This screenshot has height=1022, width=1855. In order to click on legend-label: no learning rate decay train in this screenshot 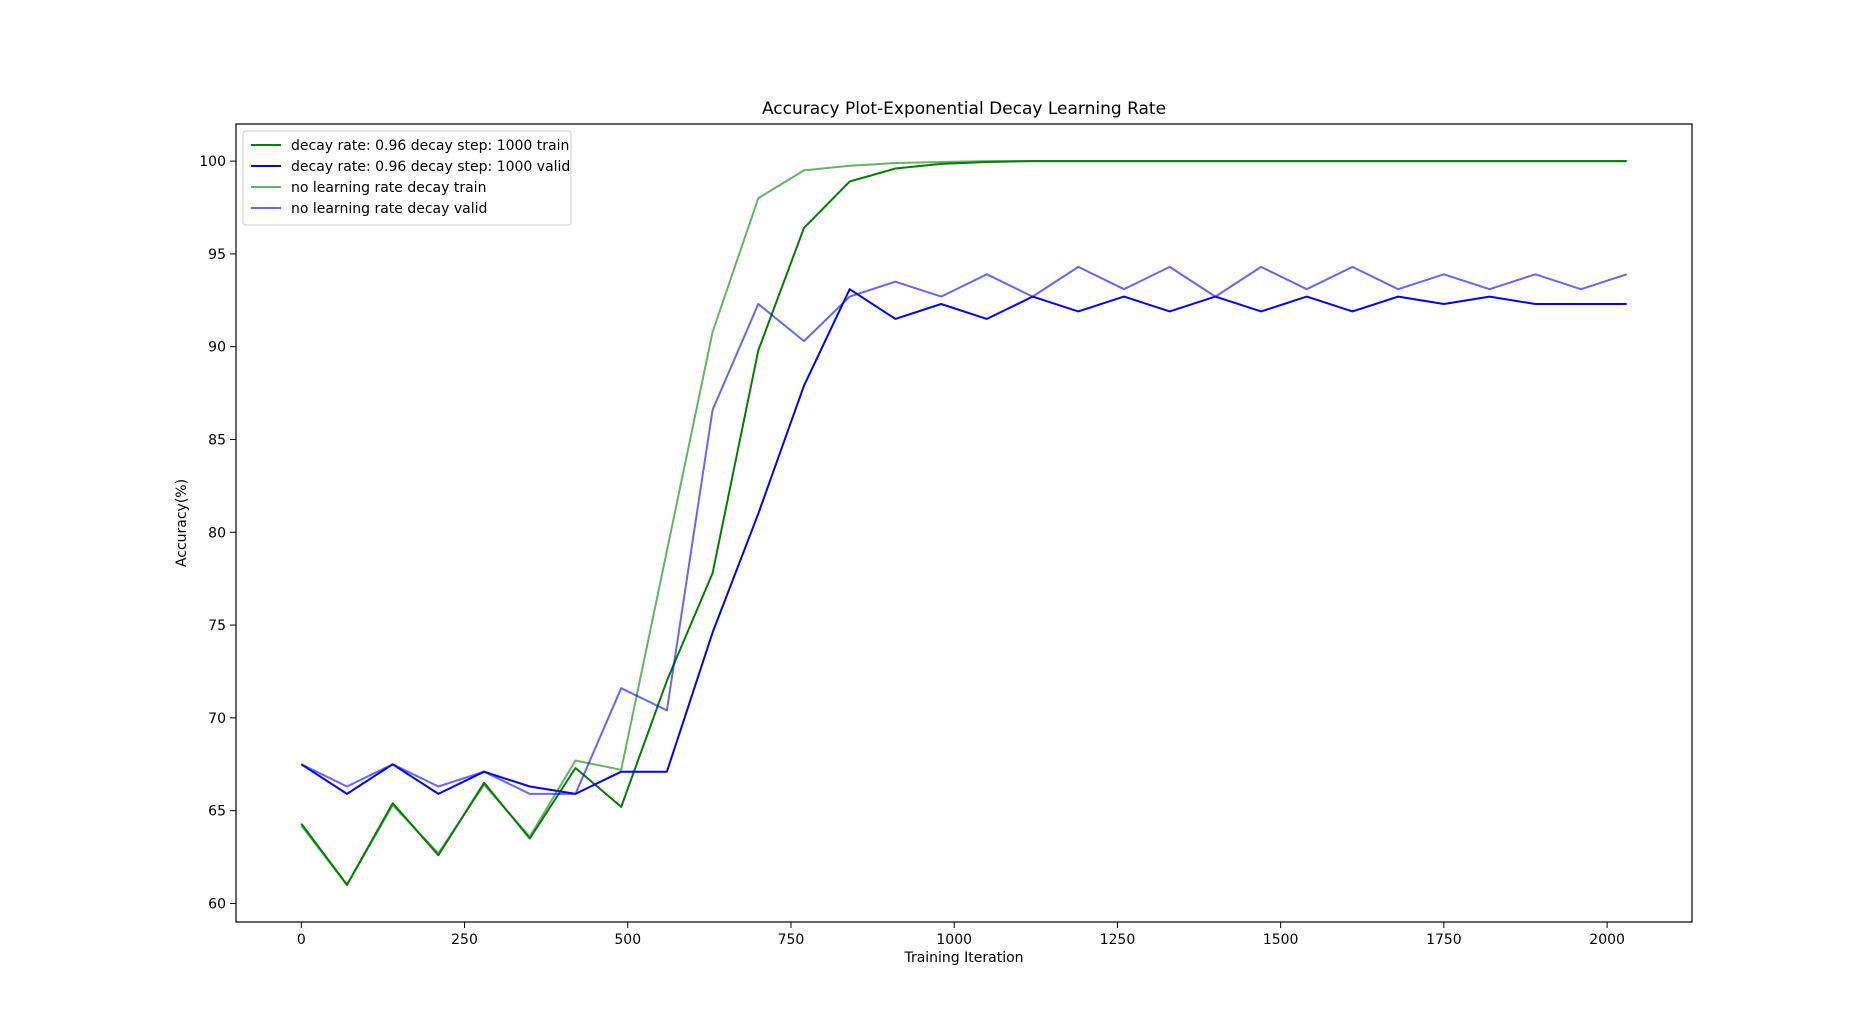, I will do `click(388, 188)`.